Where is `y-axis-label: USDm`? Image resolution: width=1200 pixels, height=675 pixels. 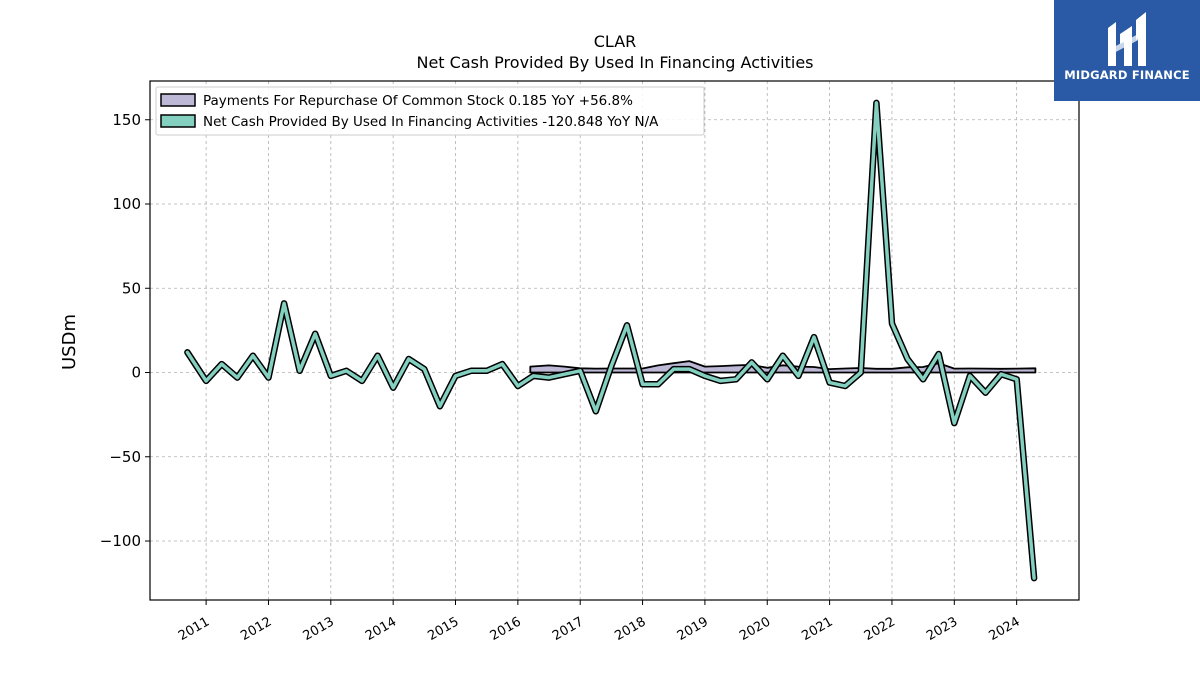
y-axis-label: USDm is located at coordinates (69, 342).